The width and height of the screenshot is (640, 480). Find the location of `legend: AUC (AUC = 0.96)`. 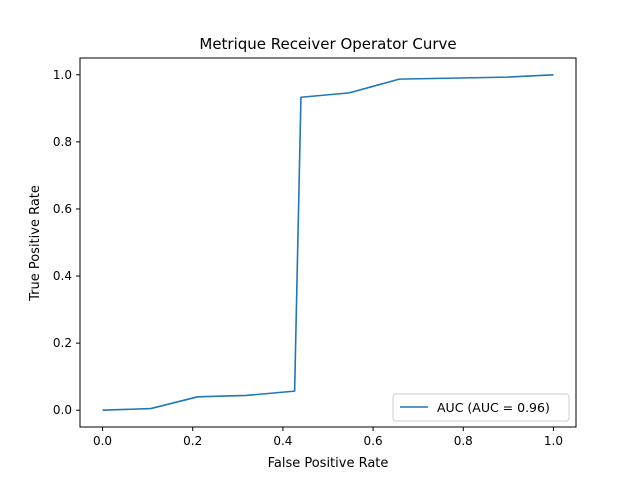

legend: AUC (AUC = 0.96) is located at coordinates (481, 407).